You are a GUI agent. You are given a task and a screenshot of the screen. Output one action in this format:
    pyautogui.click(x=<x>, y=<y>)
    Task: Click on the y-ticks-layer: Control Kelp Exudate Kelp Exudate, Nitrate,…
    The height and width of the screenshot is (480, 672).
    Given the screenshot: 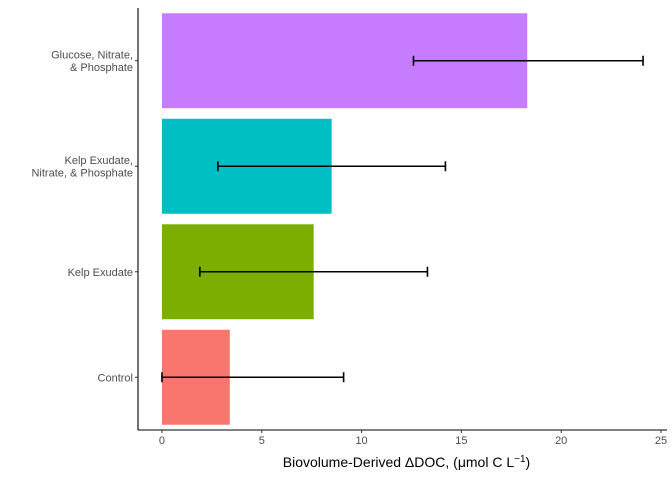 What is the action you would take?
    pyautogui.click(x=84, y=217)
    